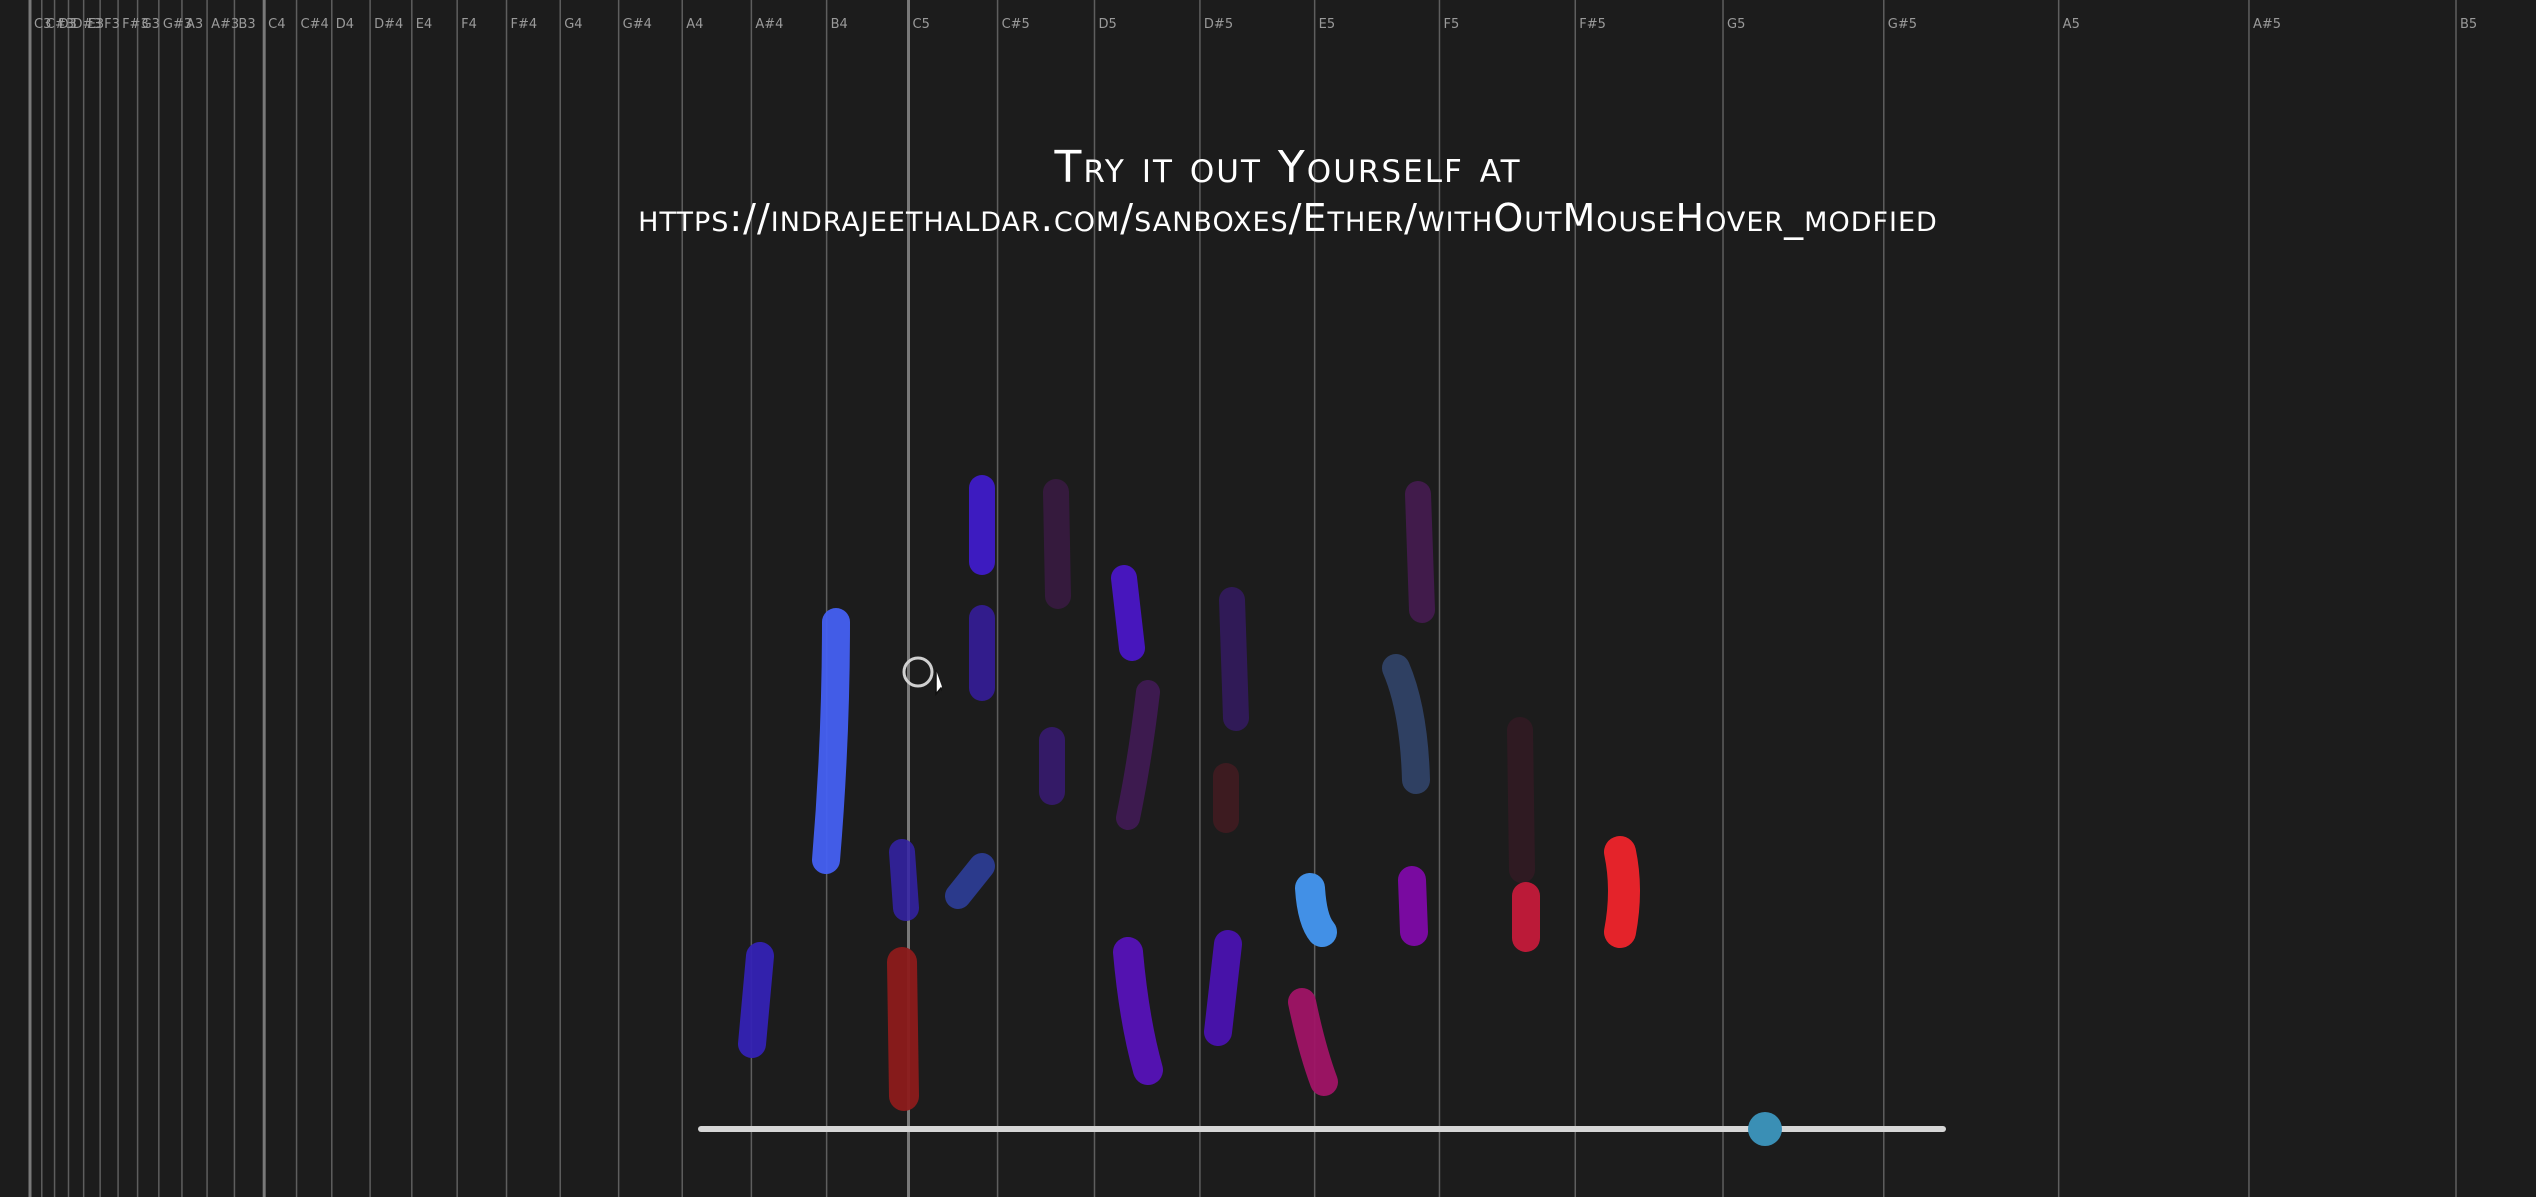 The height and width of the screenshot is (1197, 2536). What do you see at coordinates (1902, 24) in the screenshot?
I see `note-label: G#5` at bounding box center [1902, 24].